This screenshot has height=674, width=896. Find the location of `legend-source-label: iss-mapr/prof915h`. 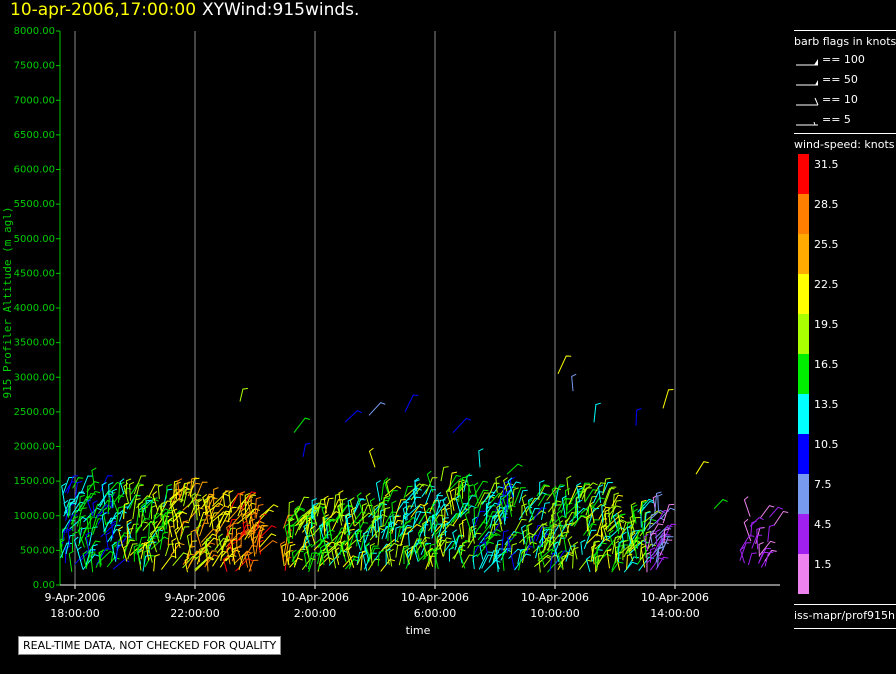

legend-source-label: iss-mapr/prof915h is located at coordinates (844, 615).